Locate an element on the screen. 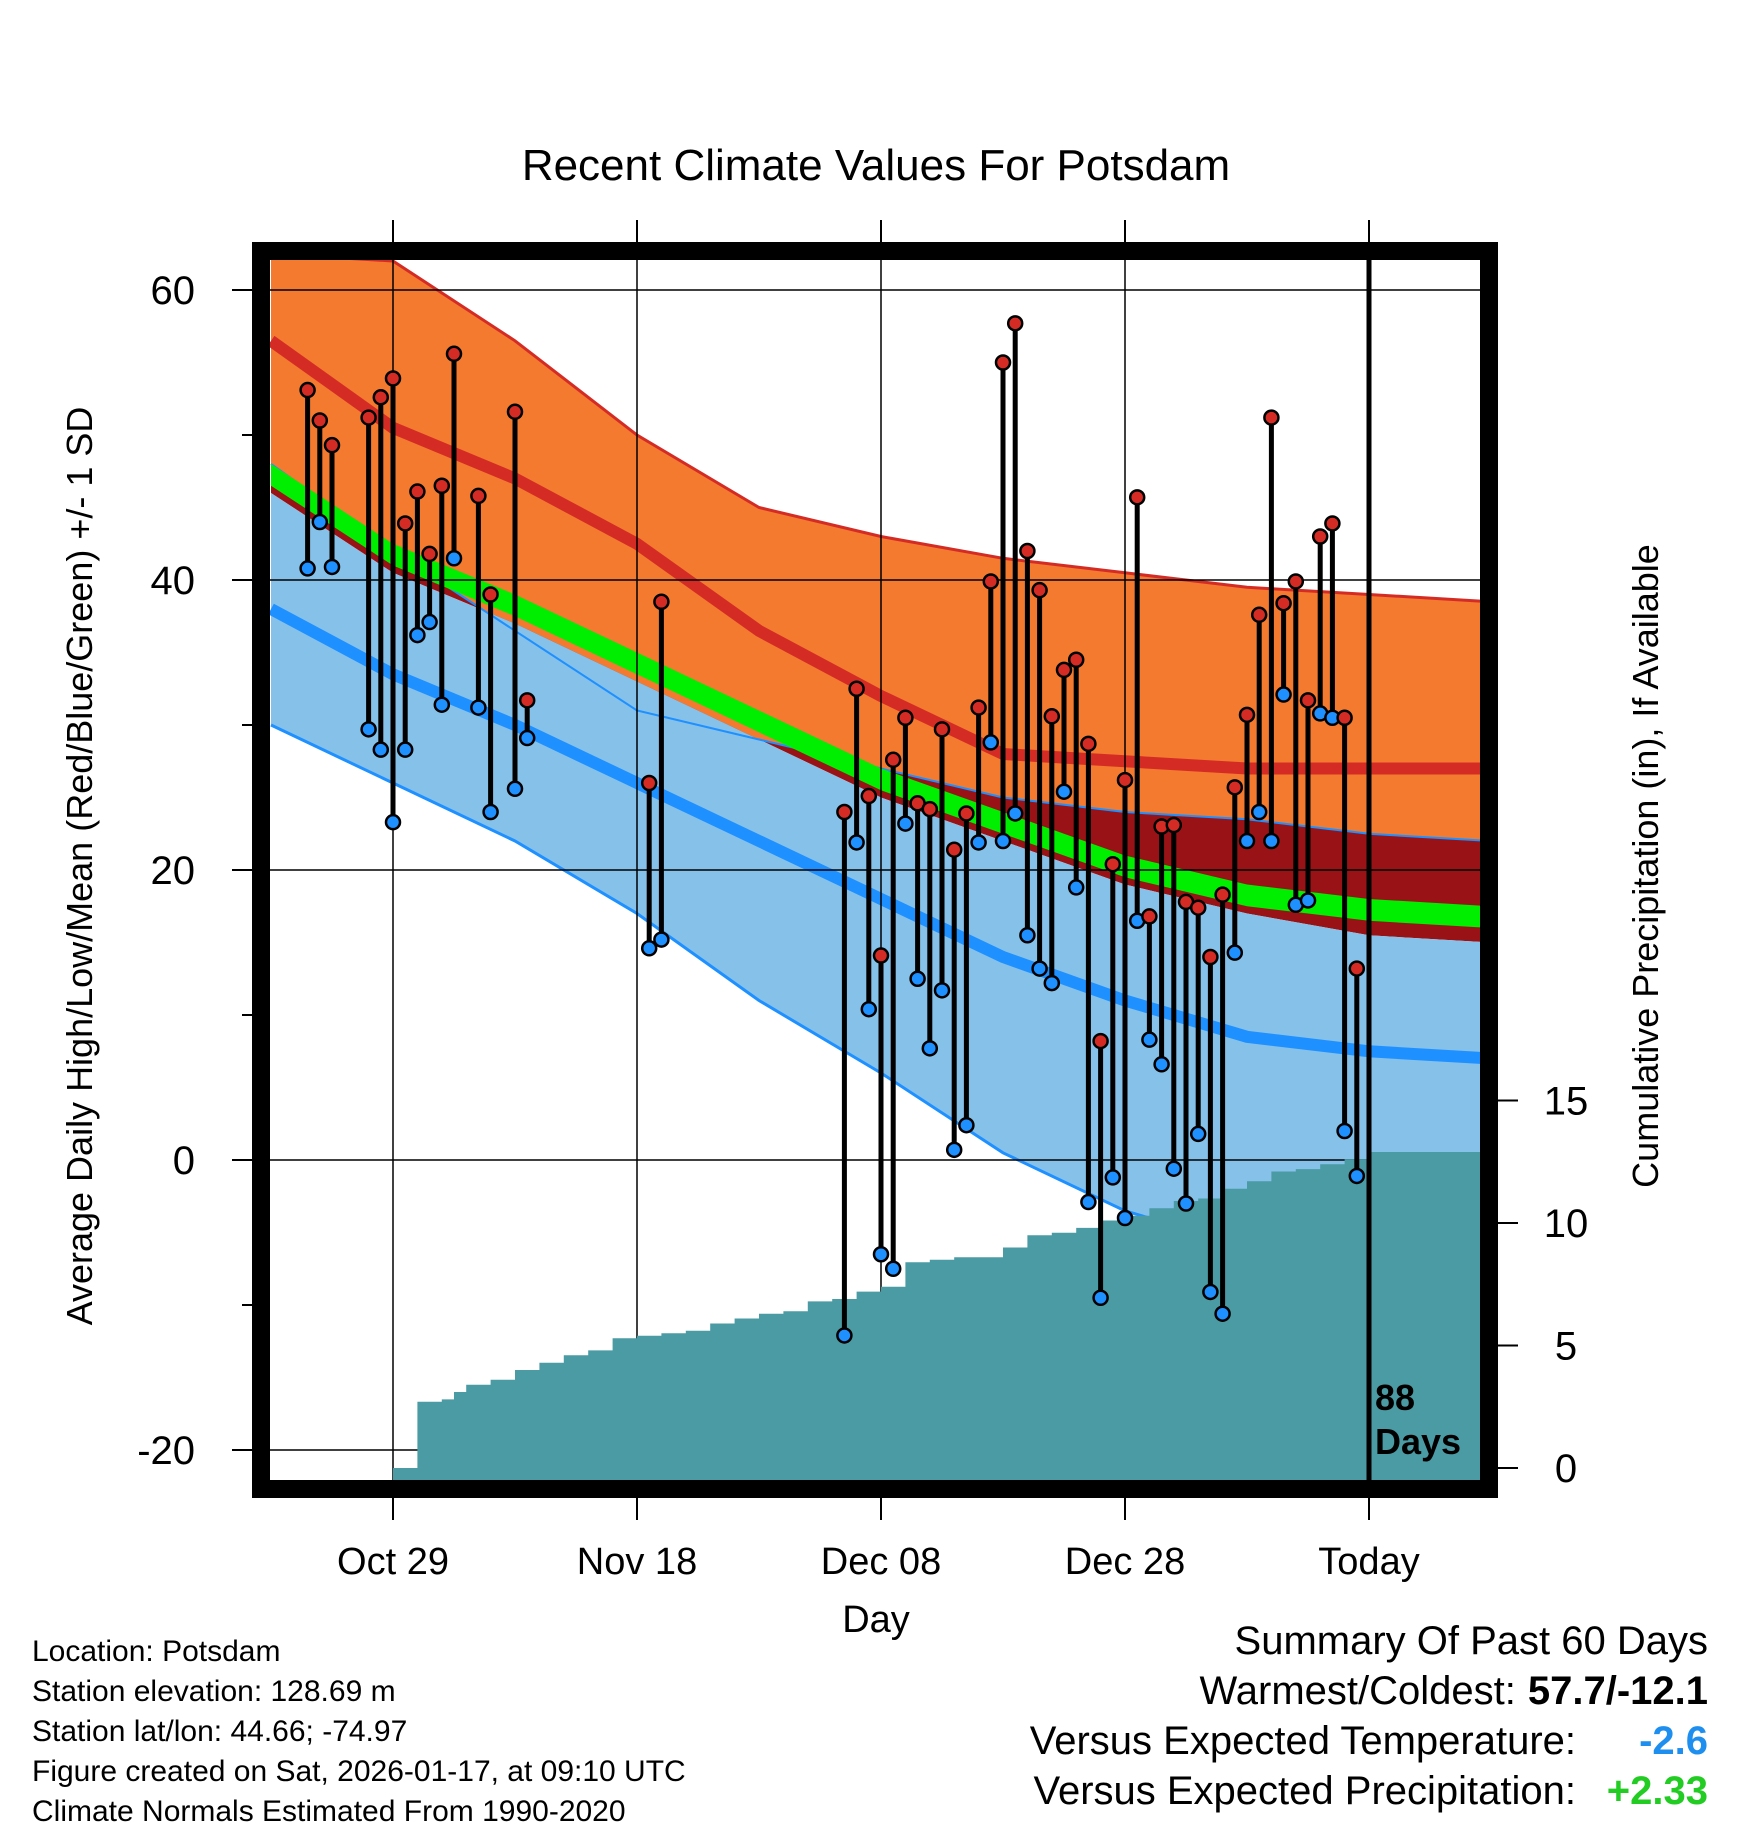 Image resolution: width=1748 pixels, height=1832 pixels. y-tick-label: 0 is located at coordinates (184, 1161).